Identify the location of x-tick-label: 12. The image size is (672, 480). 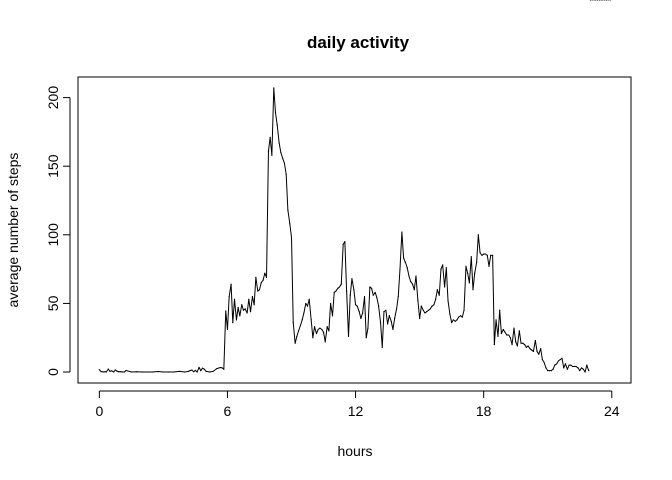
(356, 411).